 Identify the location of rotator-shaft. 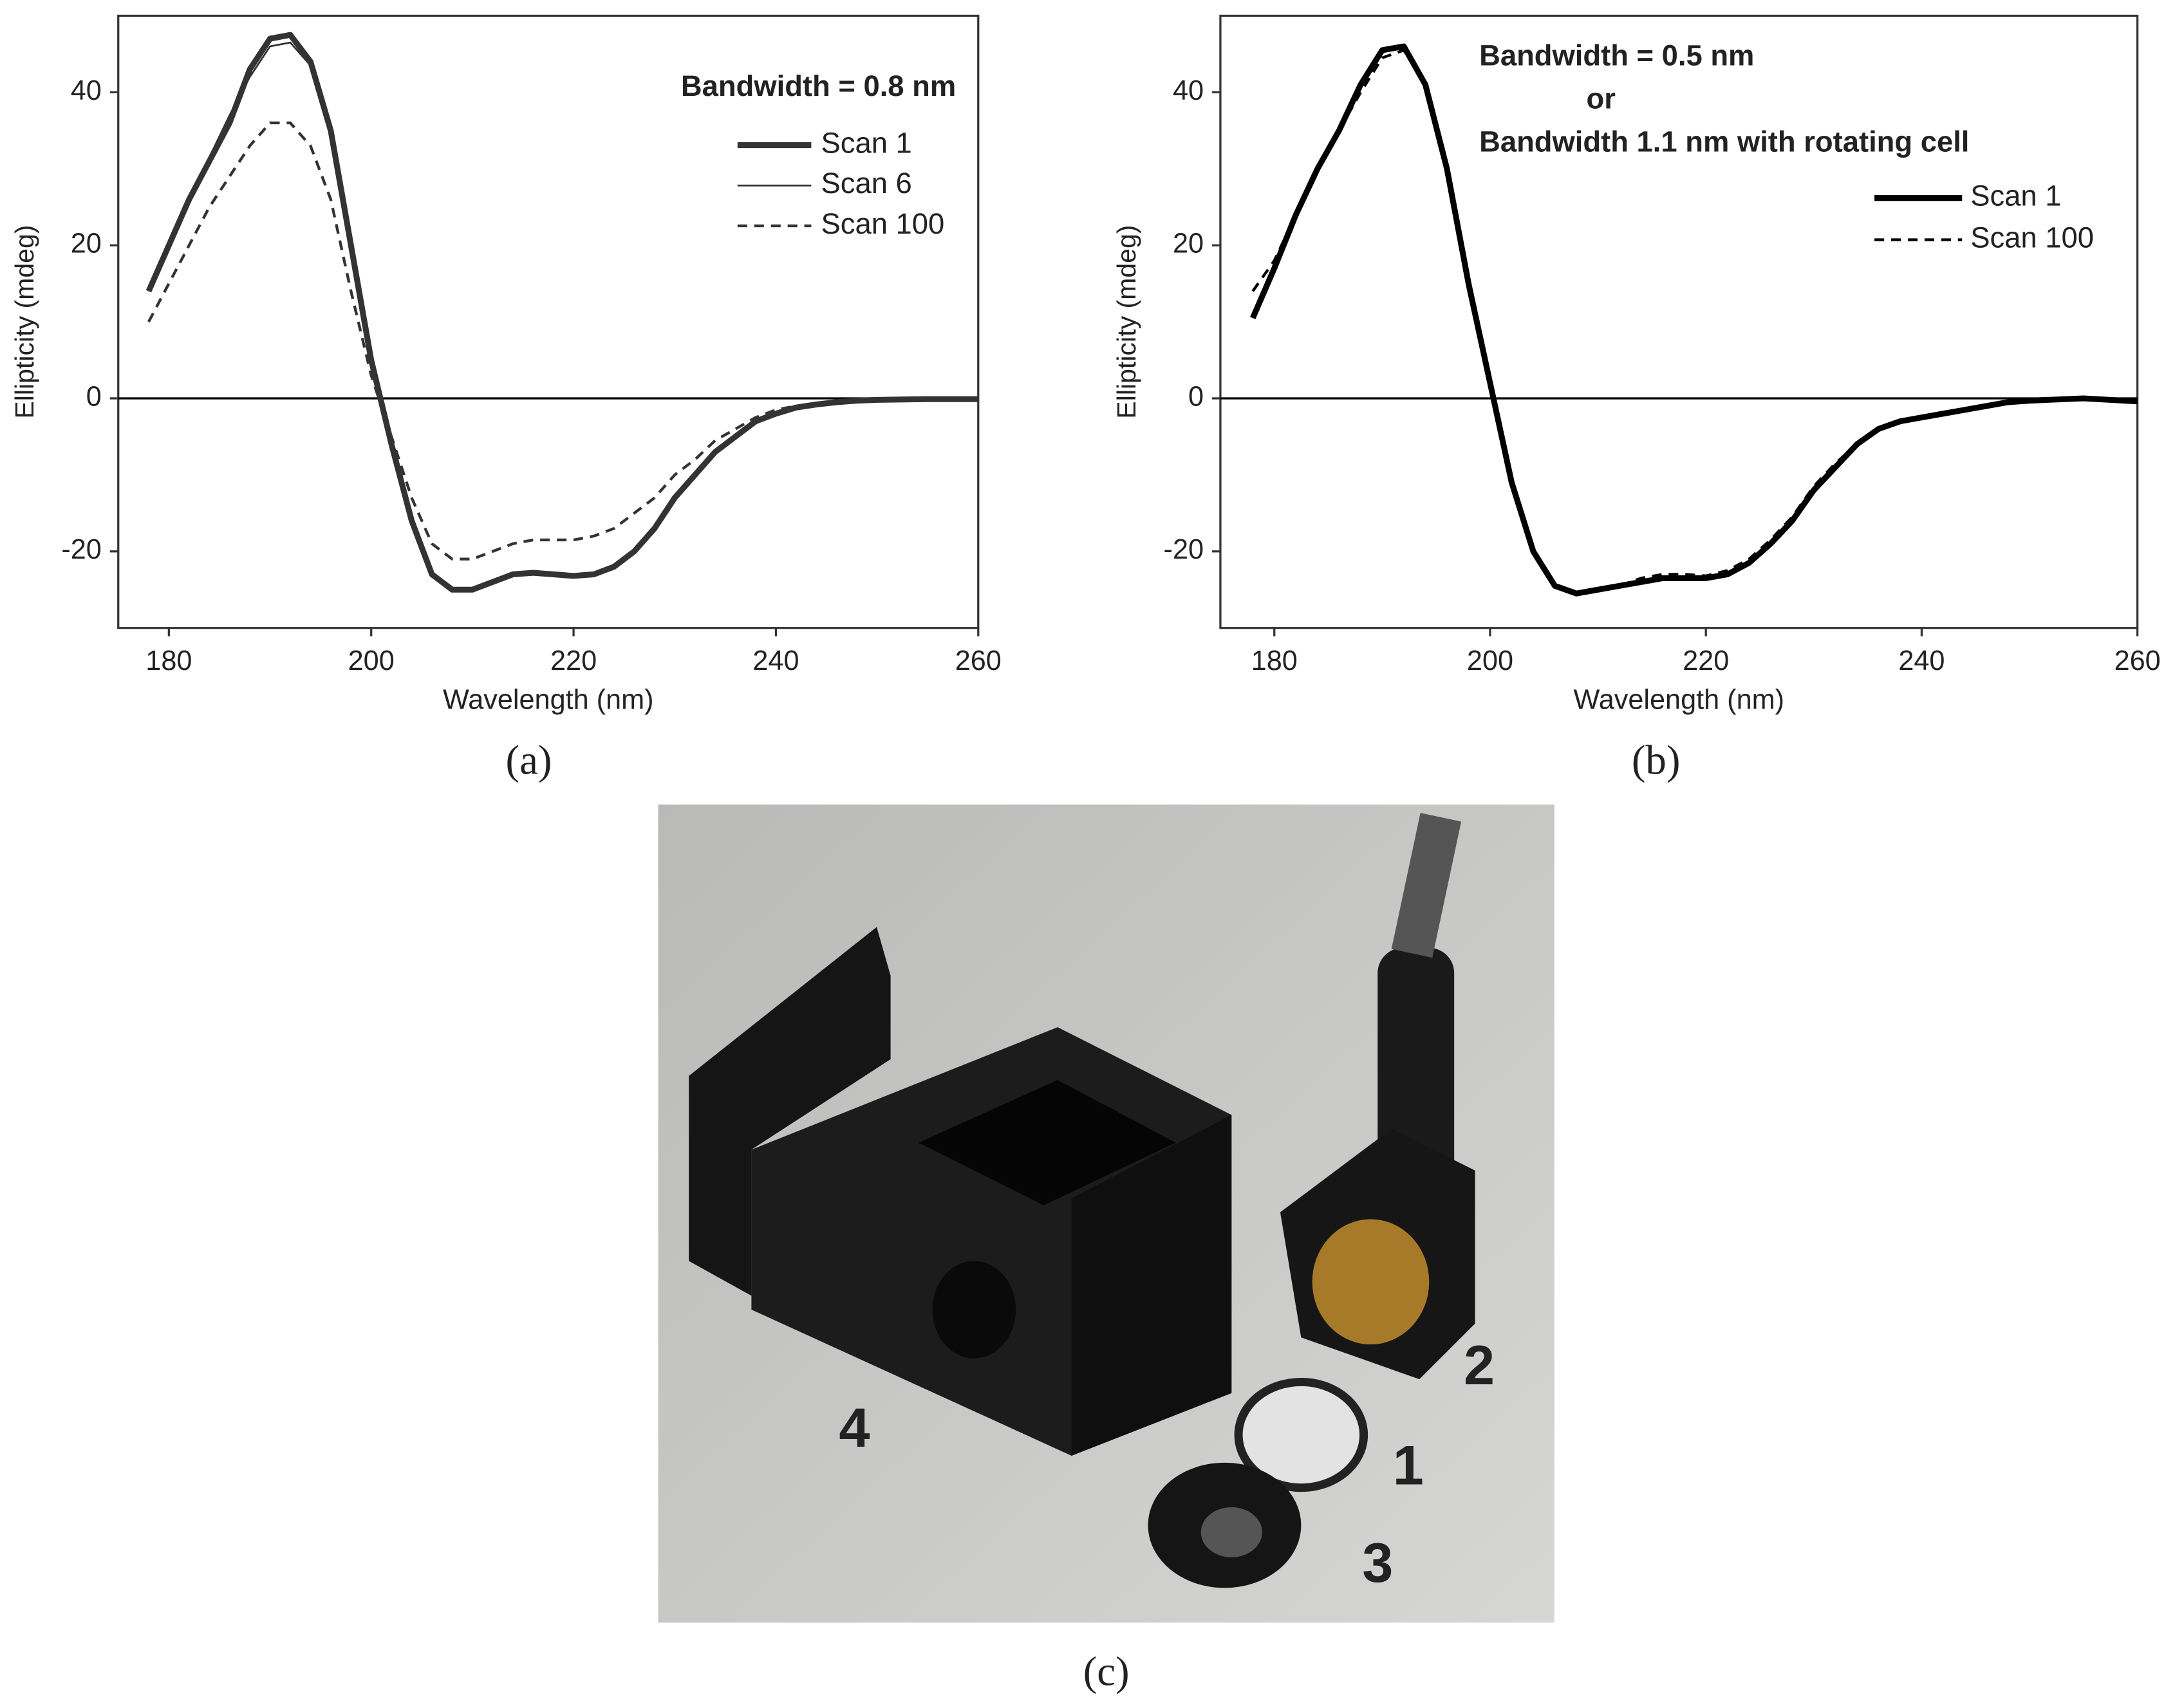
(1416, 1066).